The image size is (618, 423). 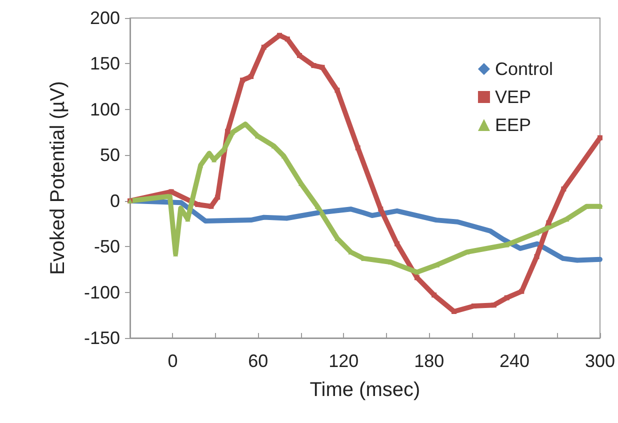 I want to click on legend-label: EEP, so click(x=513, y=125).